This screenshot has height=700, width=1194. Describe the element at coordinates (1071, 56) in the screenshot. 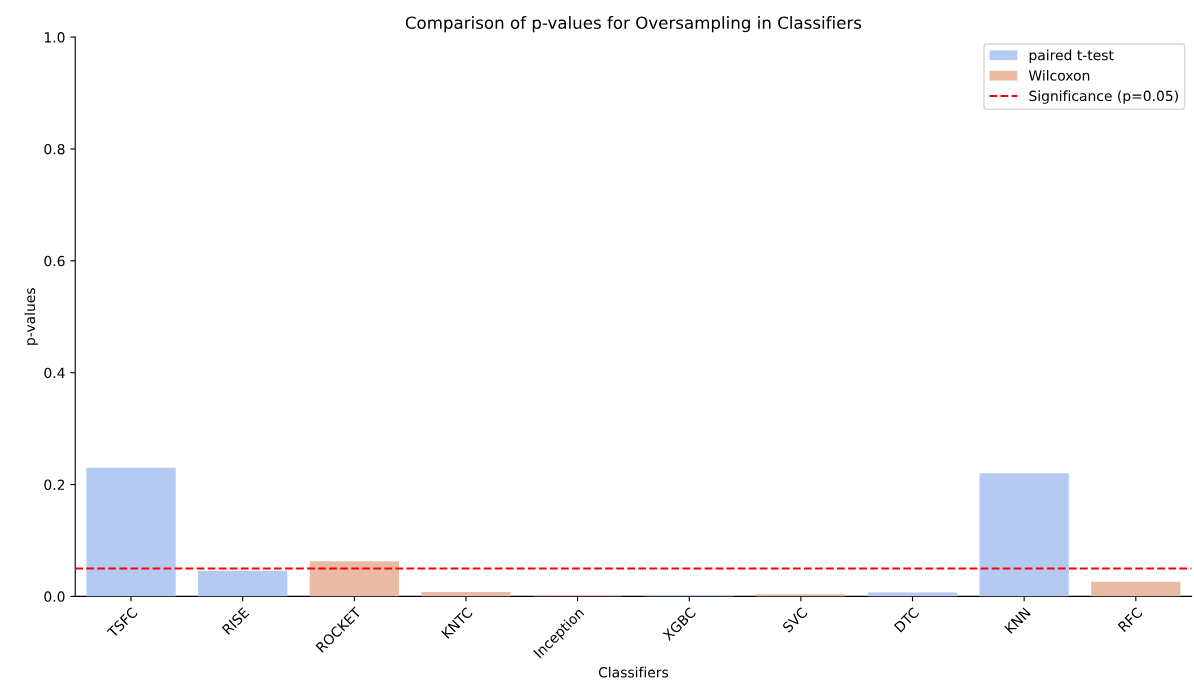

I see `legend-label: paired t-test` at that location.